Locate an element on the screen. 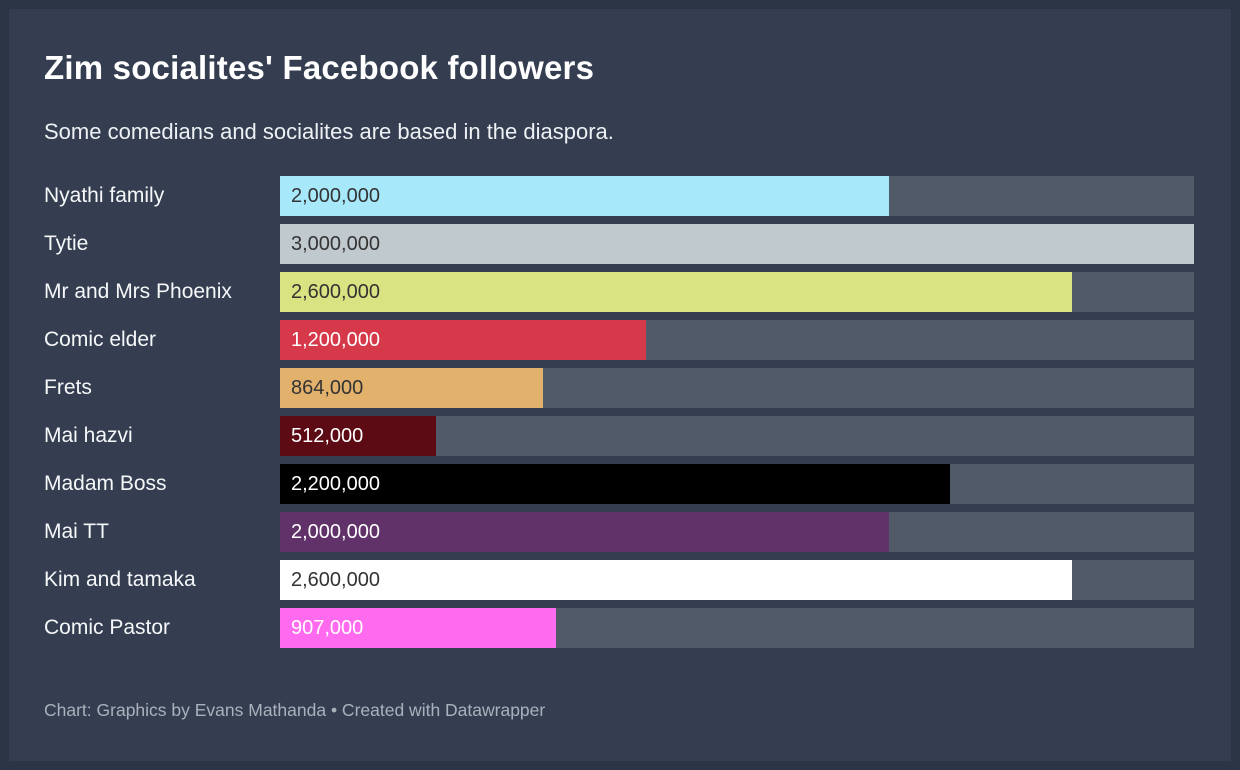  chart-row: Kim and tamaka 2,600,000 is located at coordinates (619, 580).